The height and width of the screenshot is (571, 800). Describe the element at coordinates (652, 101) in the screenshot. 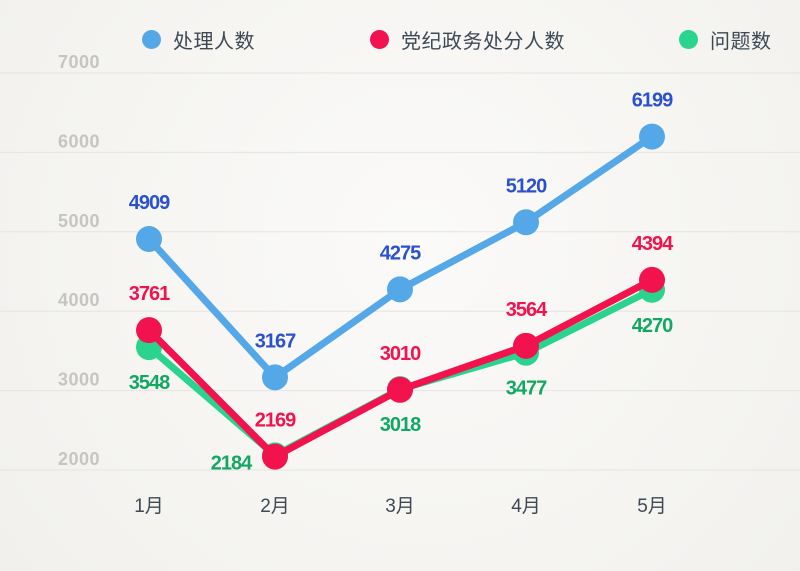

I see `data-point-label: 6199` at that location.